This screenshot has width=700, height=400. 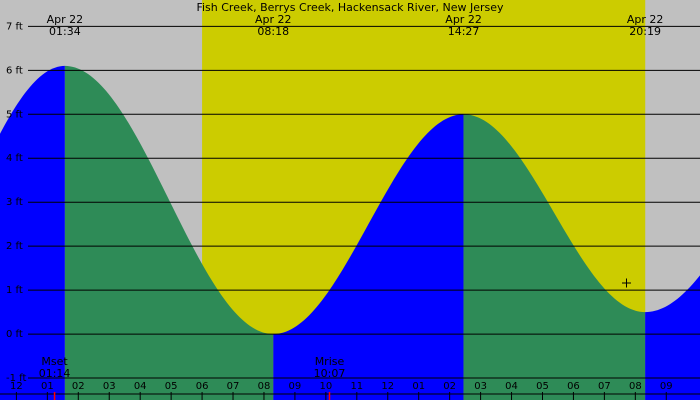 I want to click on y-tick-label: 1 ft, so click(x=14, y=290).